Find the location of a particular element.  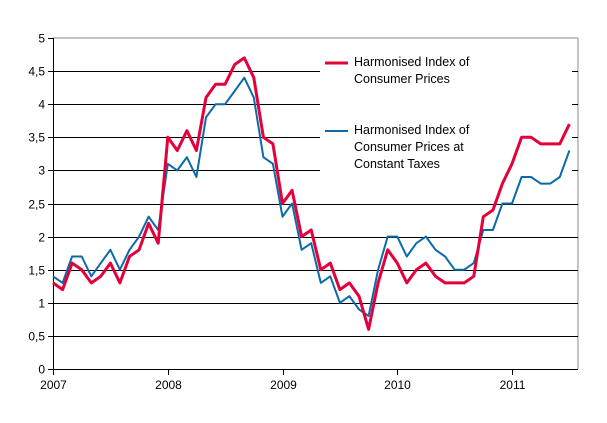

y-tick-label: 2,5 is located at coordinates (36, 205).